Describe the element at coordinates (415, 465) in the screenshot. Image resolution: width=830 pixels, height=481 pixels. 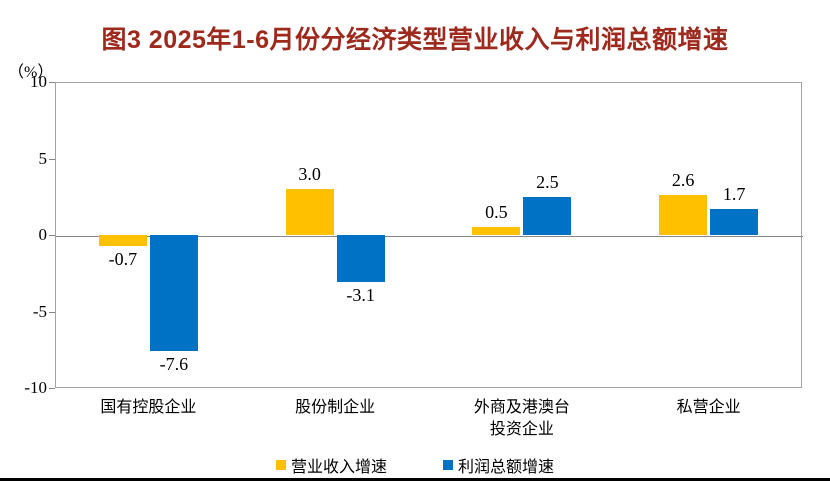
I see `legend: 营业收入增速 利润总额增速` at that location.